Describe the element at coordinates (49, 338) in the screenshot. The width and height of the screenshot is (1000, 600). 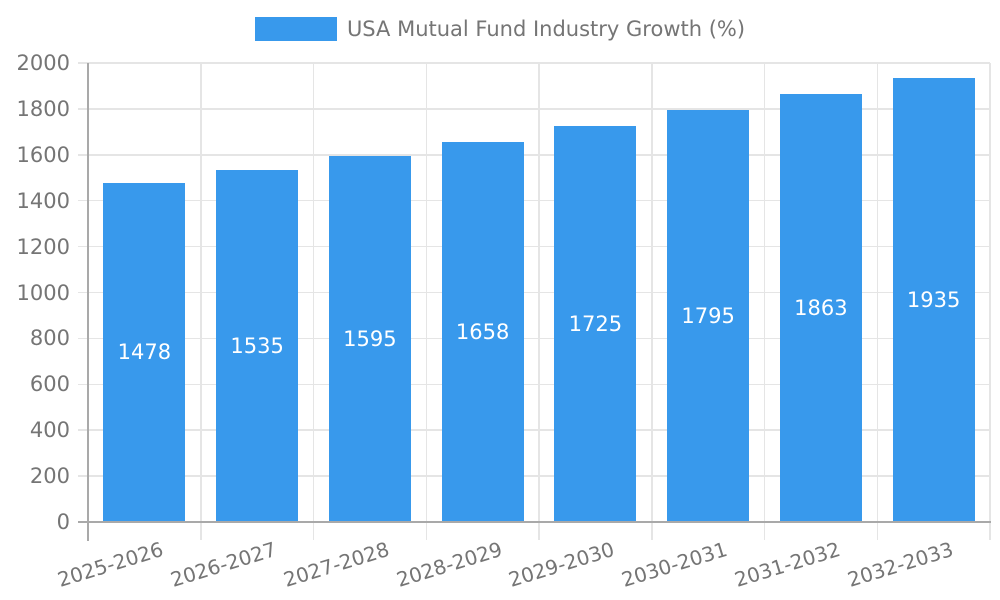
I see `y-tick-label: 800` at that location.